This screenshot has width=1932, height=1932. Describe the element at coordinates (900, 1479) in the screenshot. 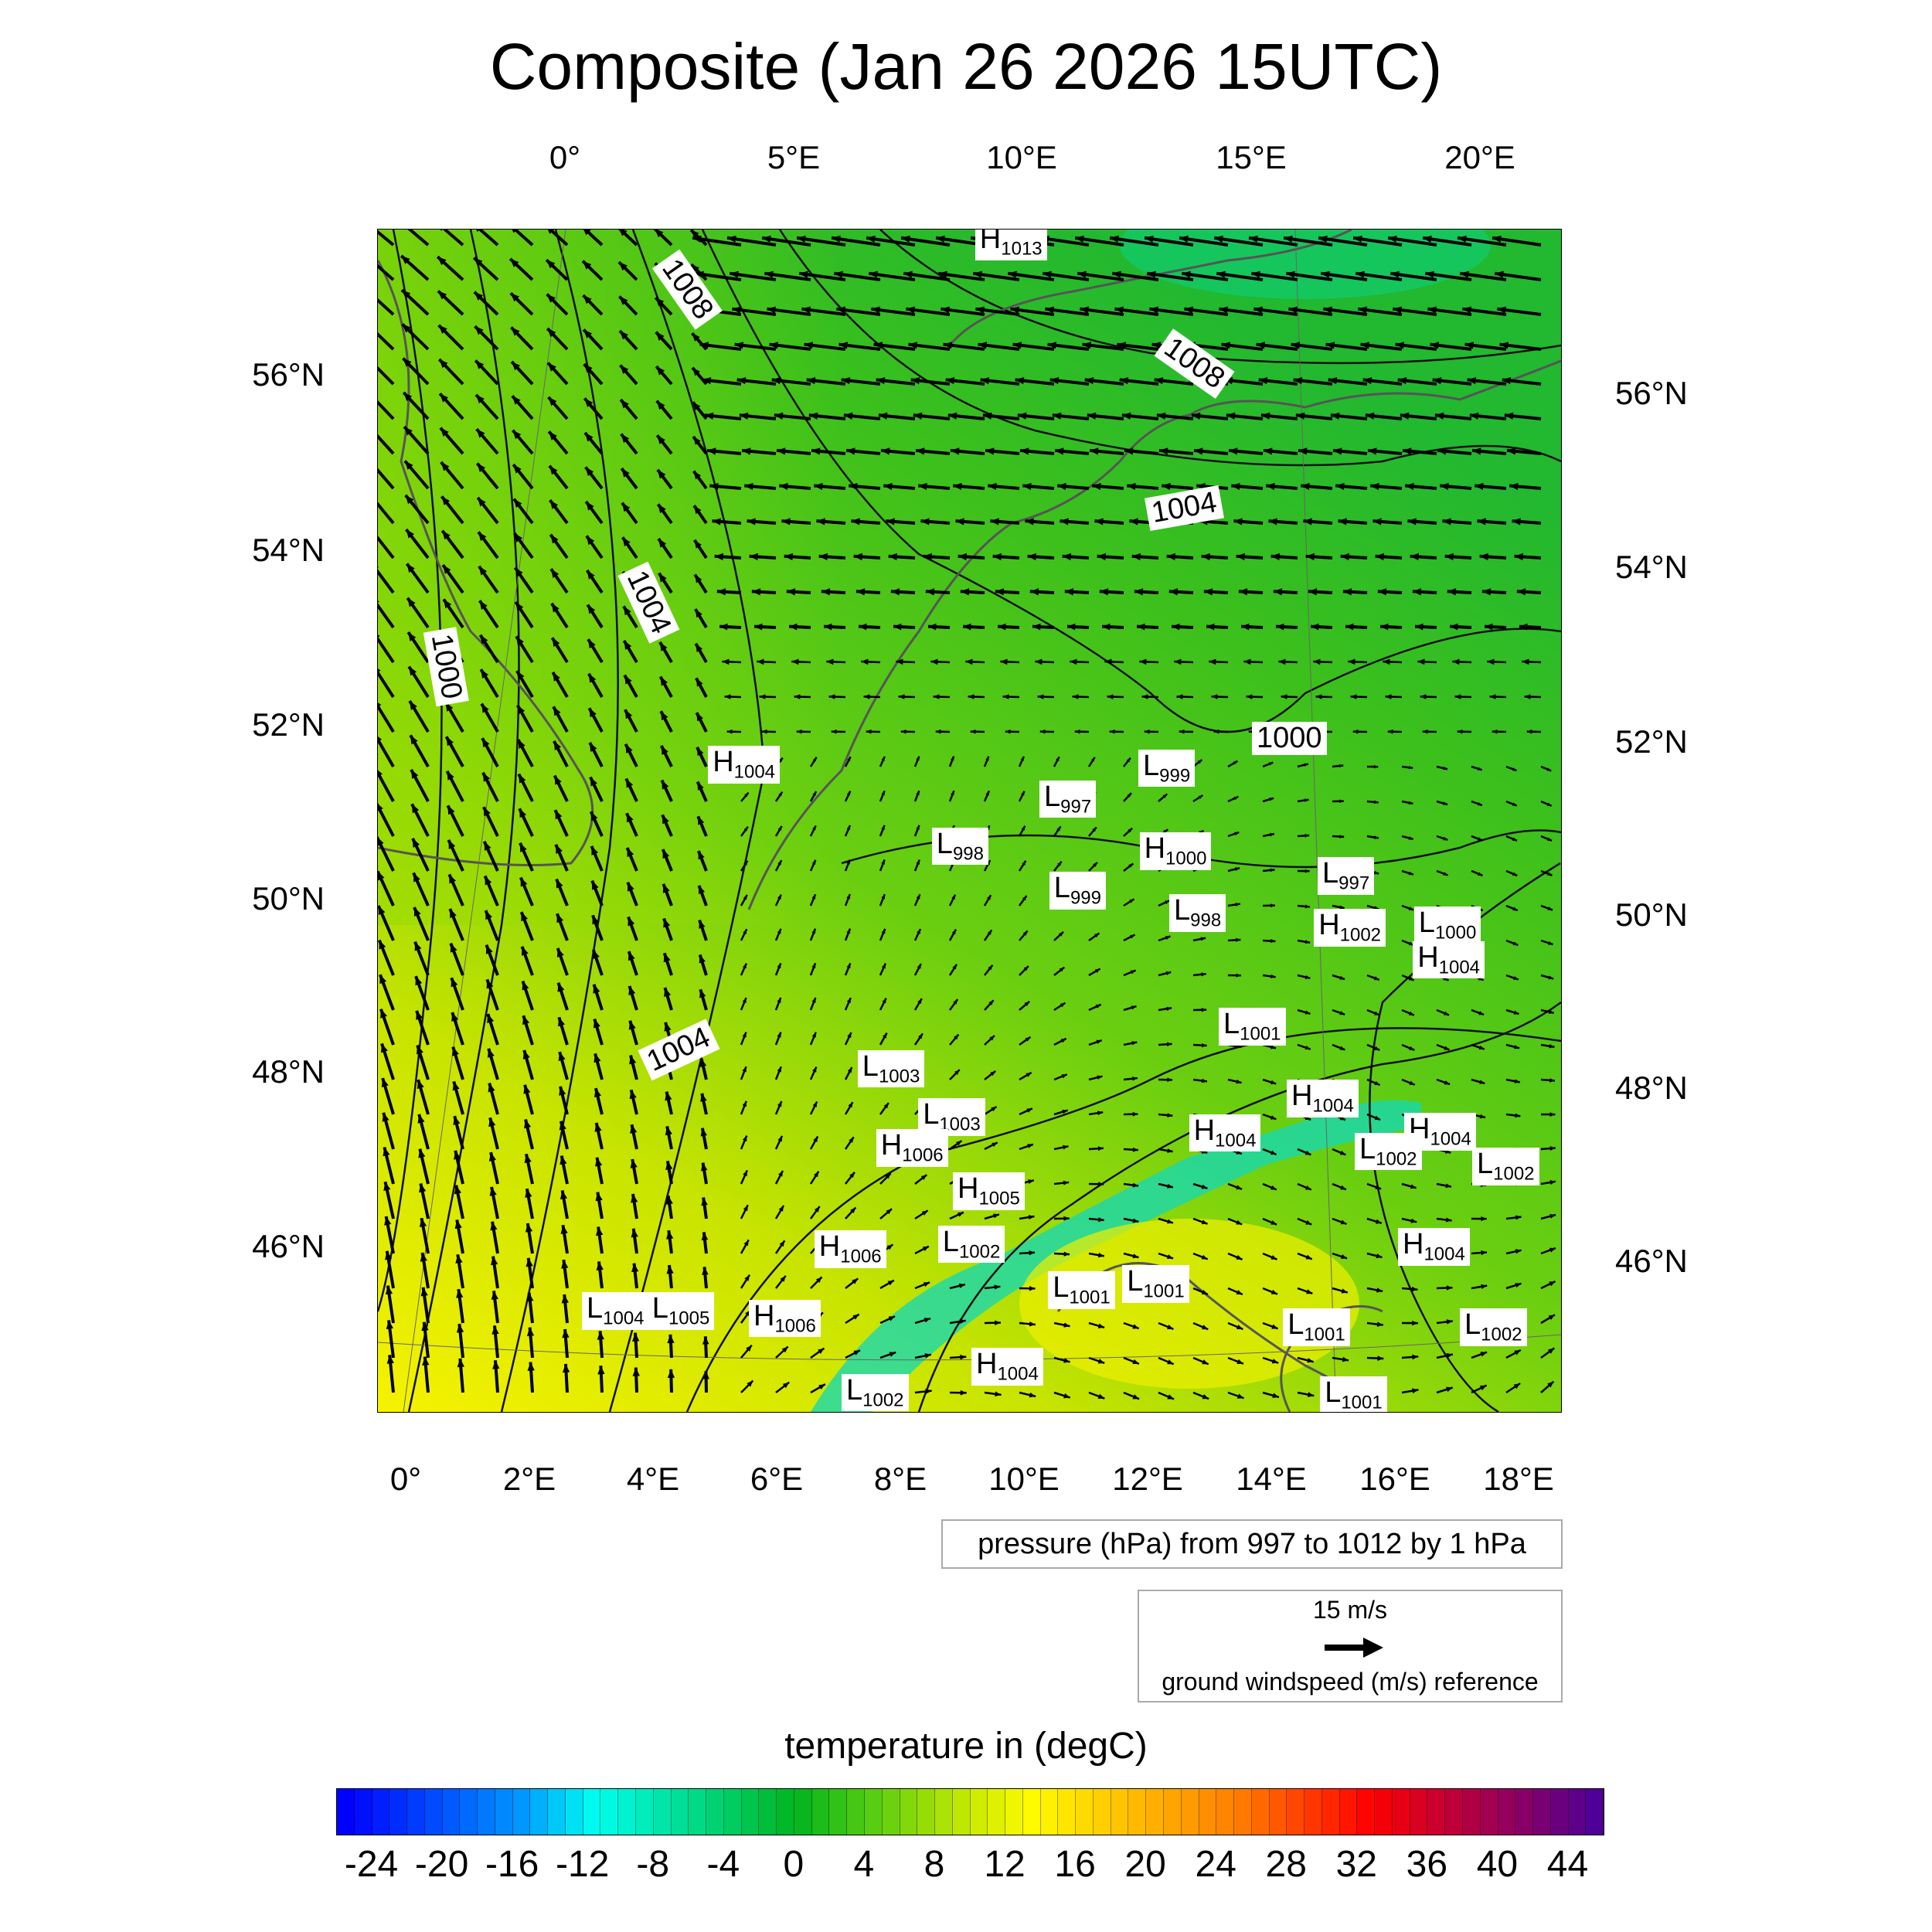

I see `bottom-lon-tick-label: 8°E` at that location.